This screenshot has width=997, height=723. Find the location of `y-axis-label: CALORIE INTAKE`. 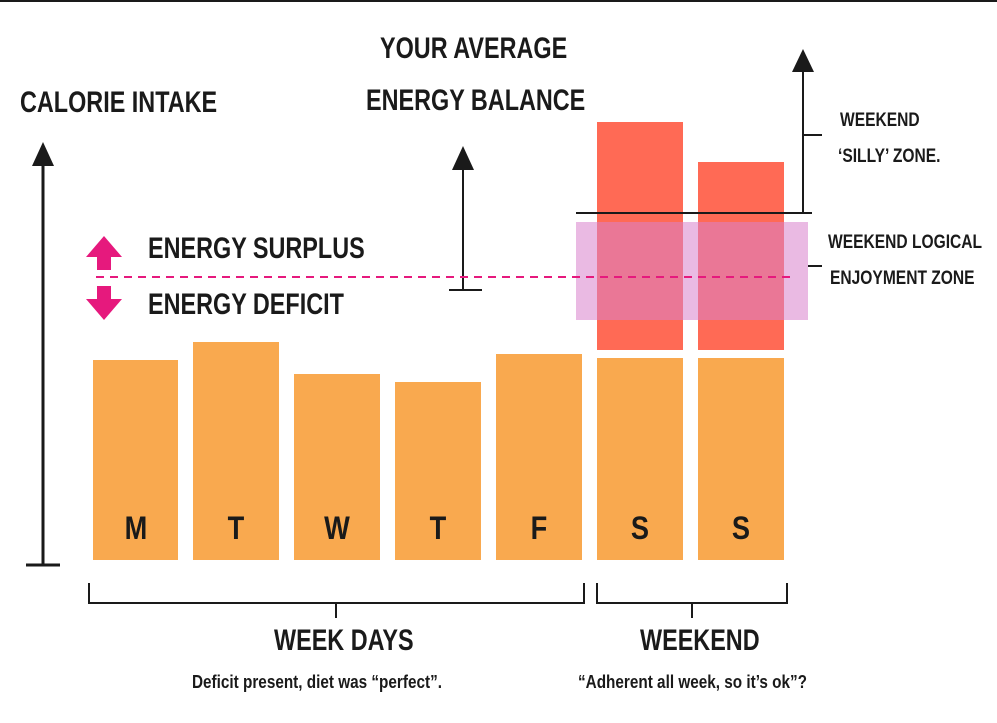

y-axis-label: CALORIE INTAKE is located at coordinates (119, 102).